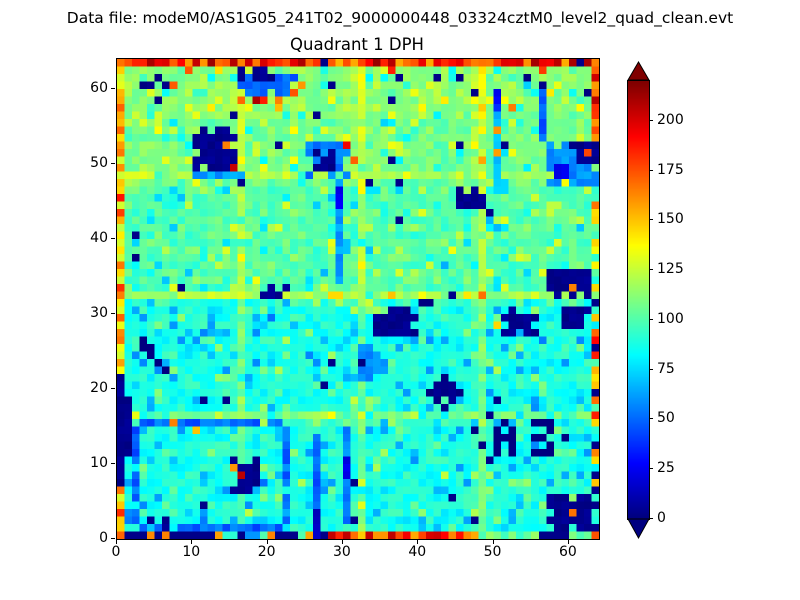 This screenshot has height=600, width=800. Describe the element at coordinates (567, 552) in the screenshot. I see `x-tick-label: 60` at that location.